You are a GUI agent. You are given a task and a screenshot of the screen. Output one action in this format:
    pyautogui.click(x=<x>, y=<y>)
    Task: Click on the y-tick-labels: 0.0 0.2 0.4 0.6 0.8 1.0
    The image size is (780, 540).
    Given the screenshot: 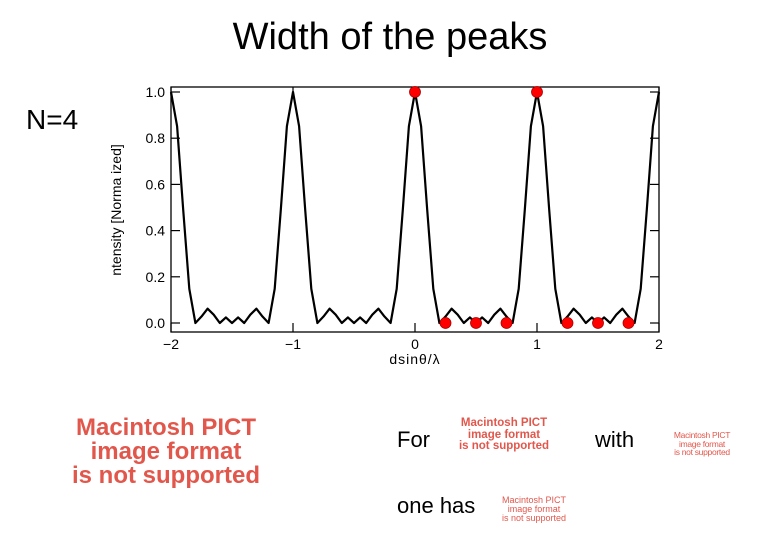 What is the action you would take?
    pyautogui.click(x=156, y=207)
    